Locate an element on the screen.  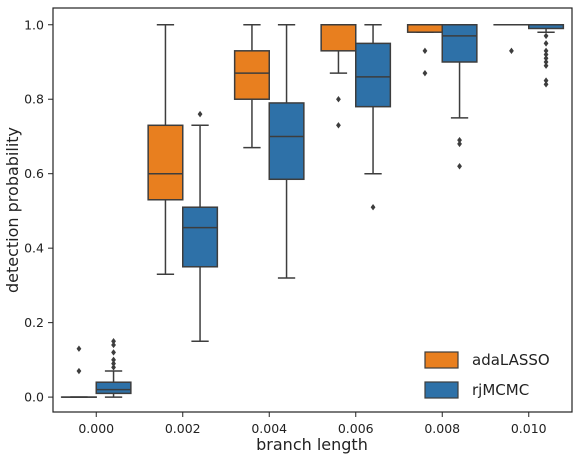
x-tick-label: 0.002 is located at coordinates (183, 428).